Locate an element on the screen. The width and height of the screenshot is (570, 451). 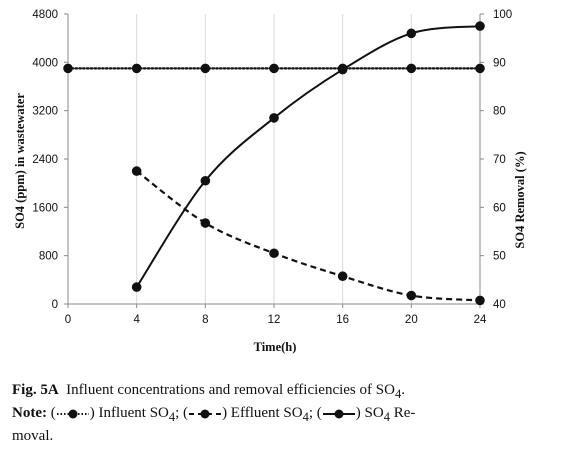
right-y-tick-label: 80 is located at coordinates (499, 112).